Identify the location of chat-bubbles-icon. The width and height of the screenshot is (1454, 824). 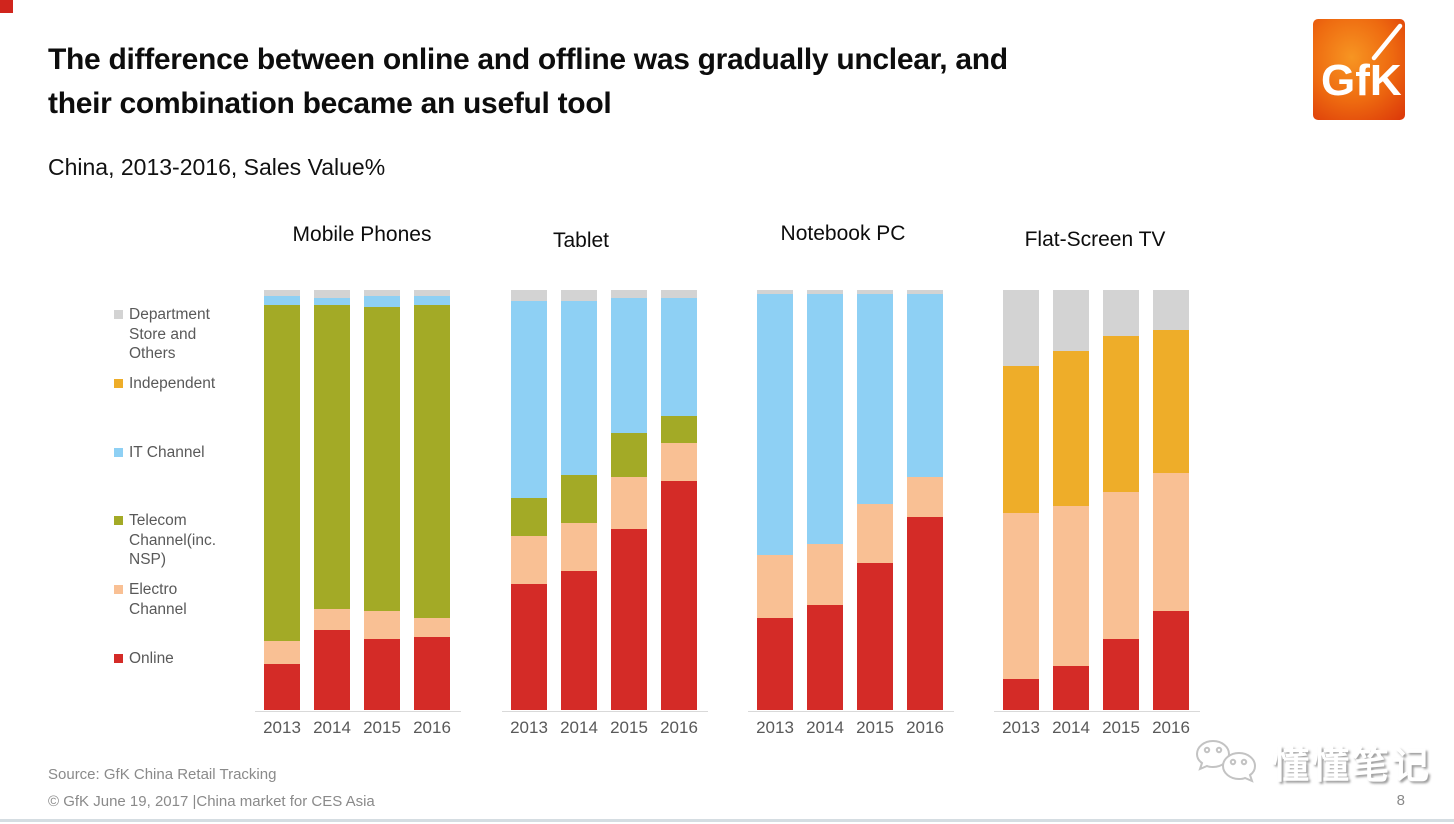
(1226, 761).